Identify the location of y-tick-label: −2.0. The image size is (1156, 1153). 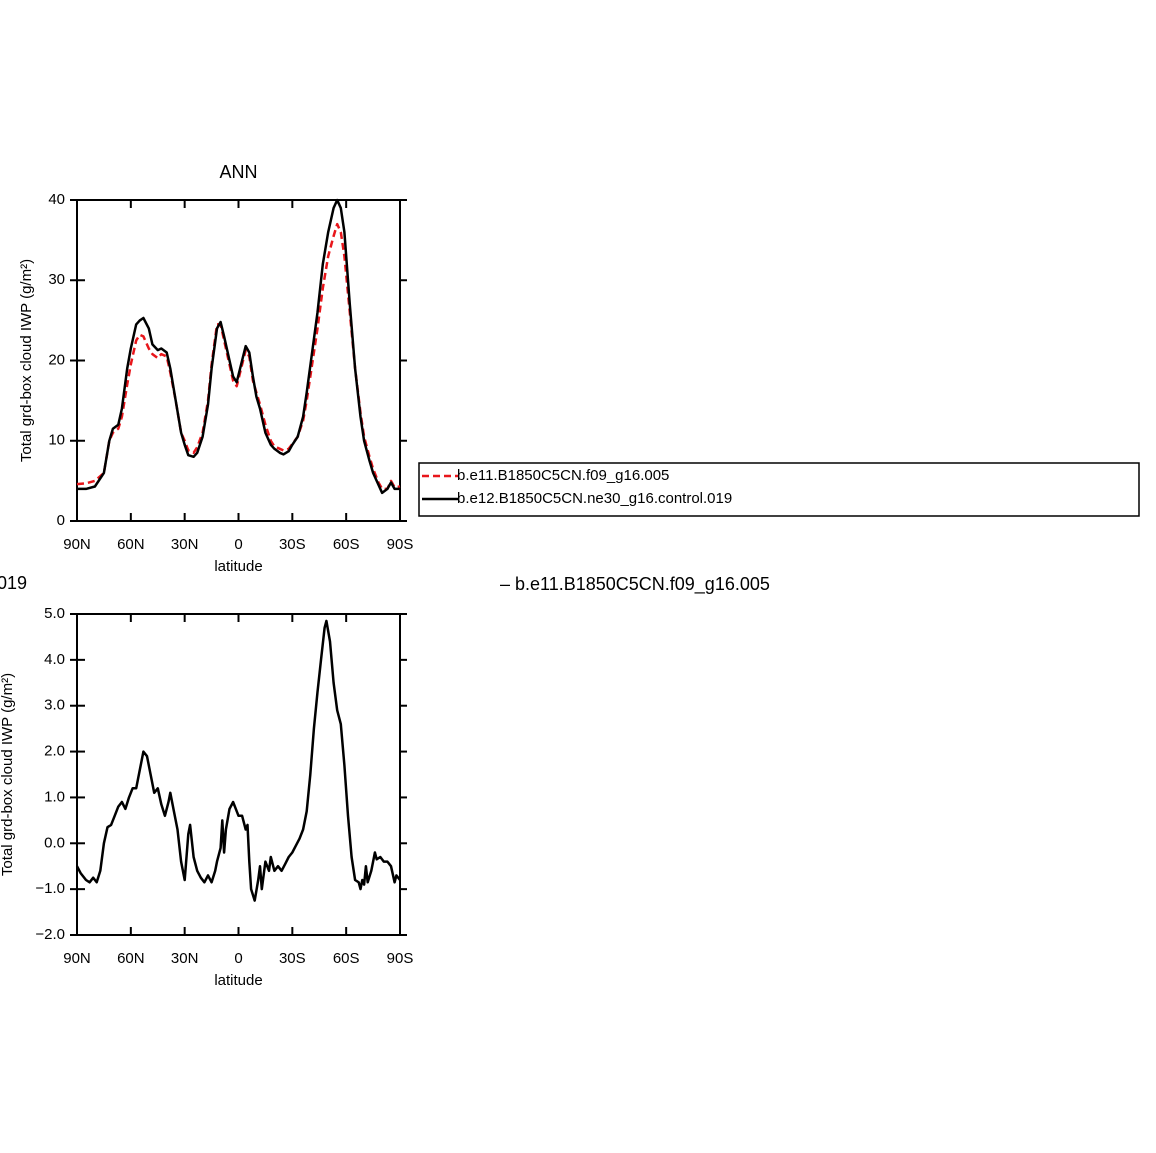
(50, 934).